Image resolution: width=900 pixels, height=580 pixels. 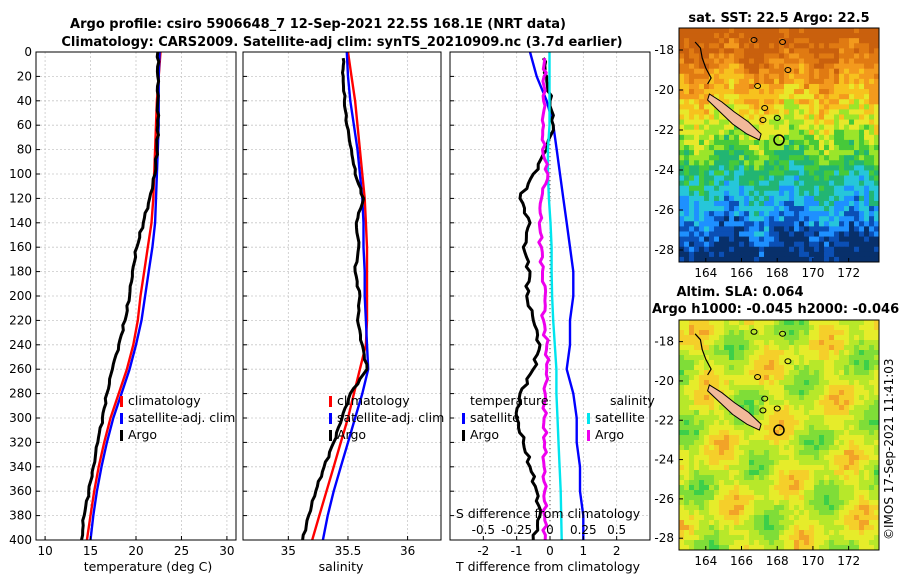 What do you see at coordinates (779, 435) in the screenshot?
I see `map-field` at bounding box center [779, 435].